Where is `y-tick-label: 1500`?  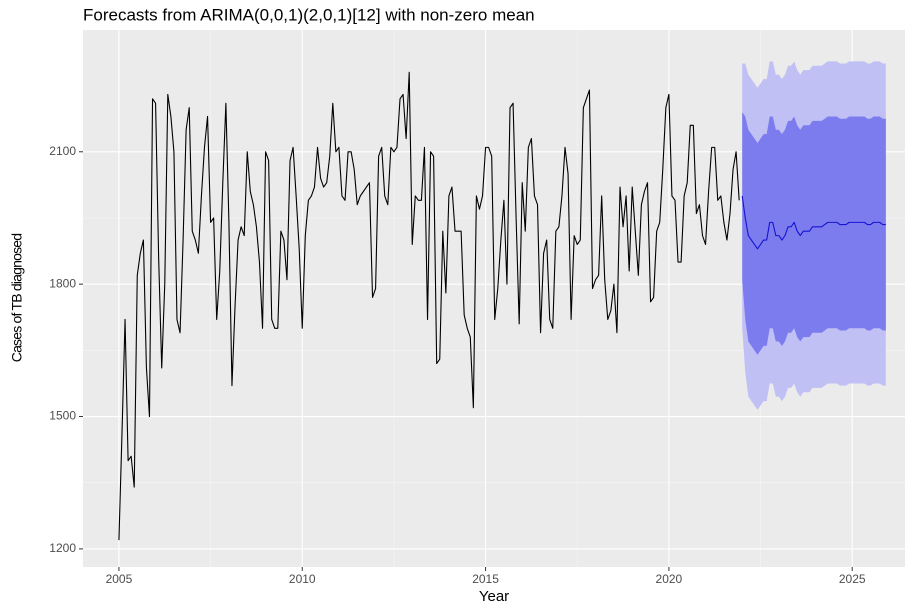
y-tick-label: 1500 is located at coordinates (62, 416).